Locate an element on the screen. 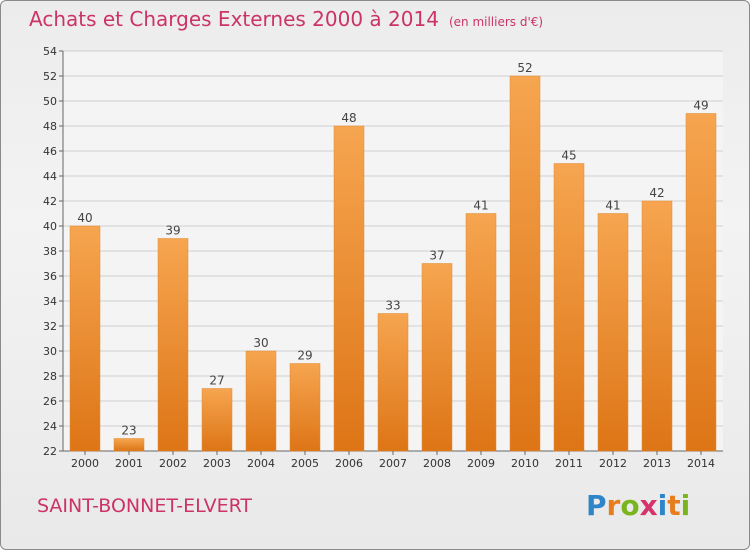  y-tick-label: 42 is located at coordinates (50, 201).